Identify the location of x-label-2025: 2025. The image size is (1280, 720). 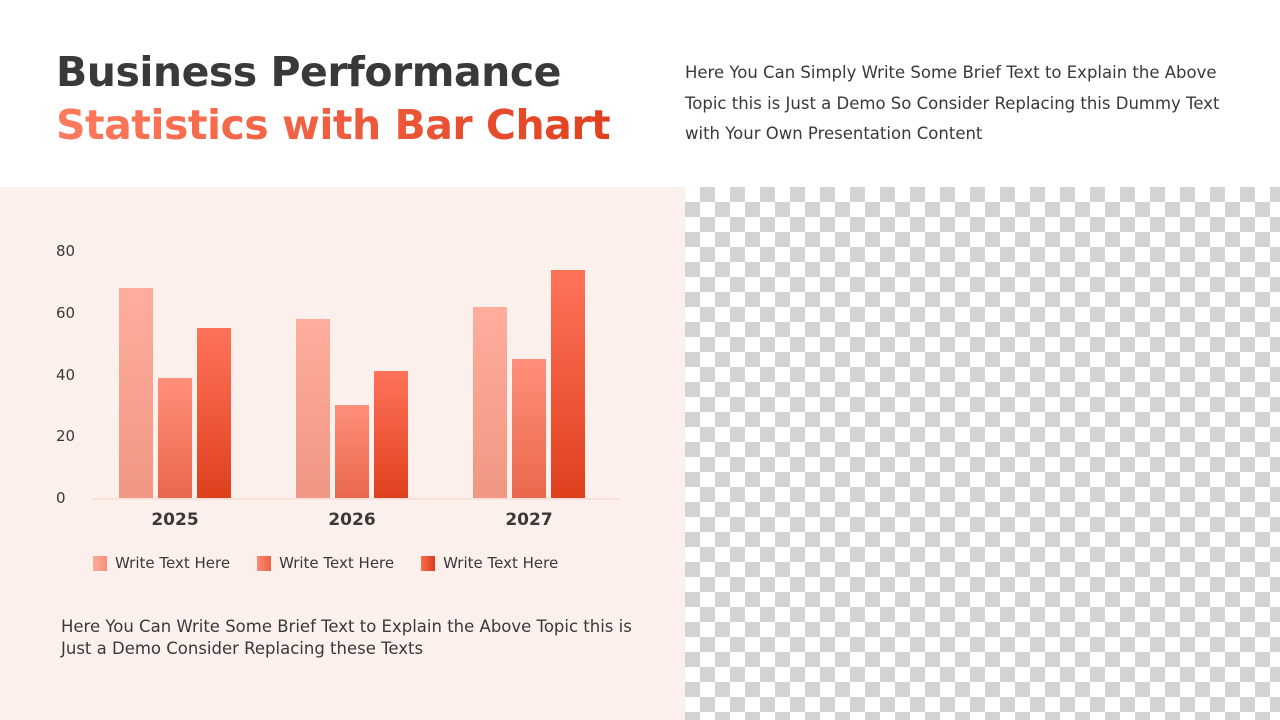
(175, 520).